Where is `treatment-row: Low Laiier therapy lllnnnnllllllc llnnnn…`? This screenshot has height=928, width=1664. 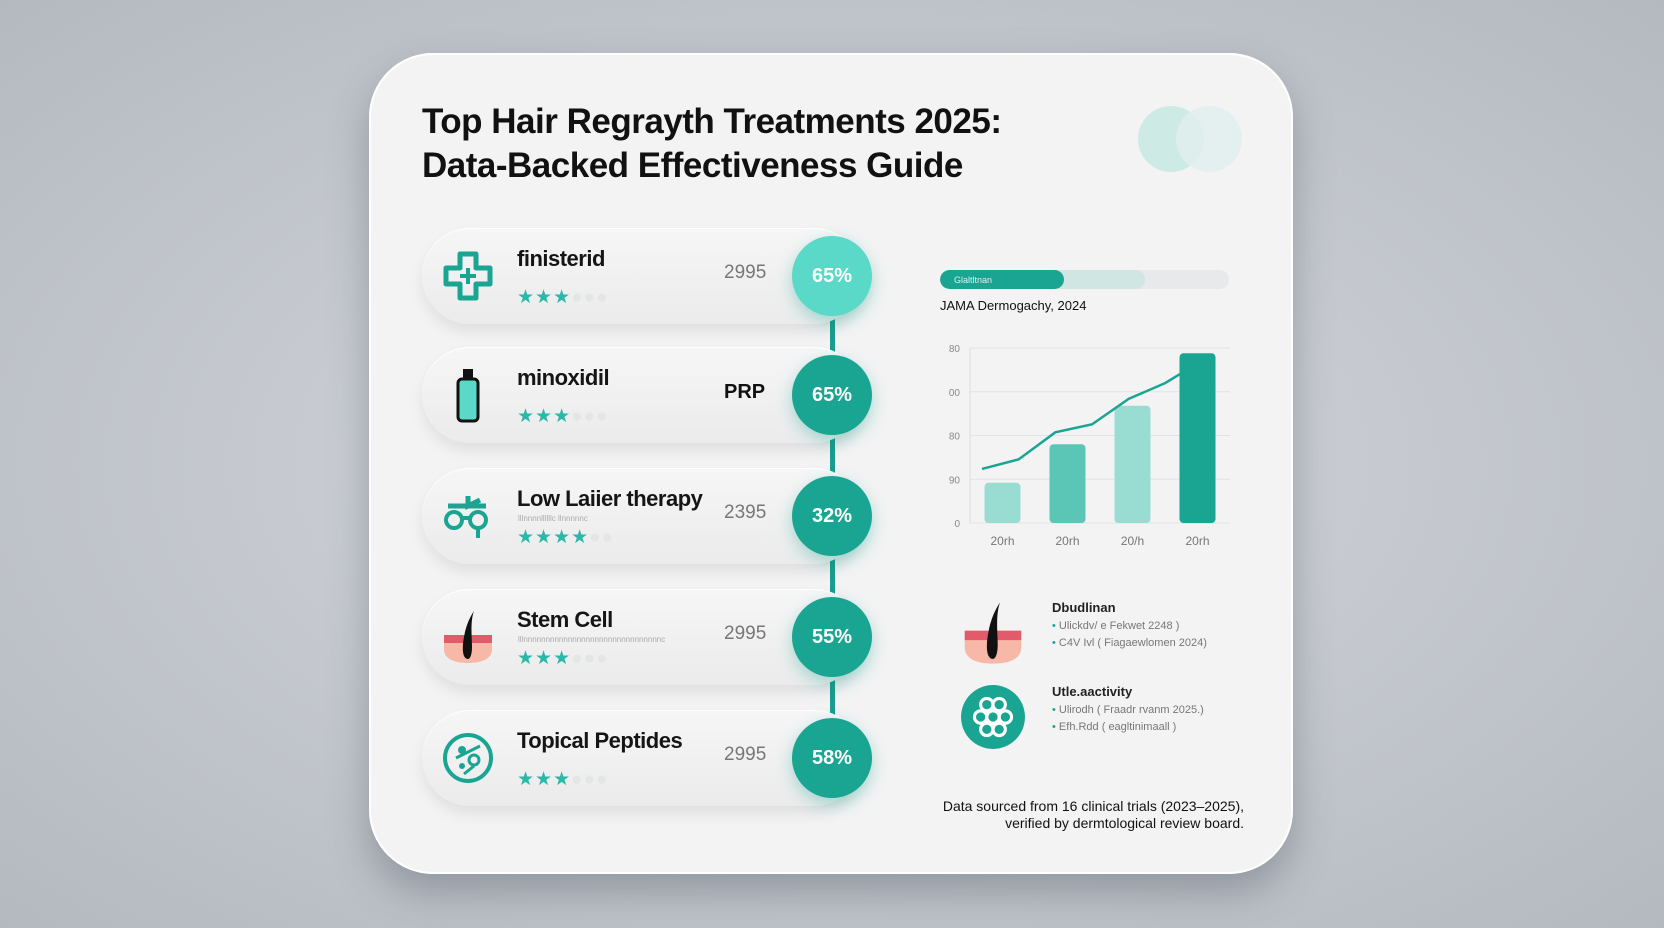 treatment-row: Low Laiier therapy lllnnnnllllllc llnnnn… is located at coordinates (642, 516).